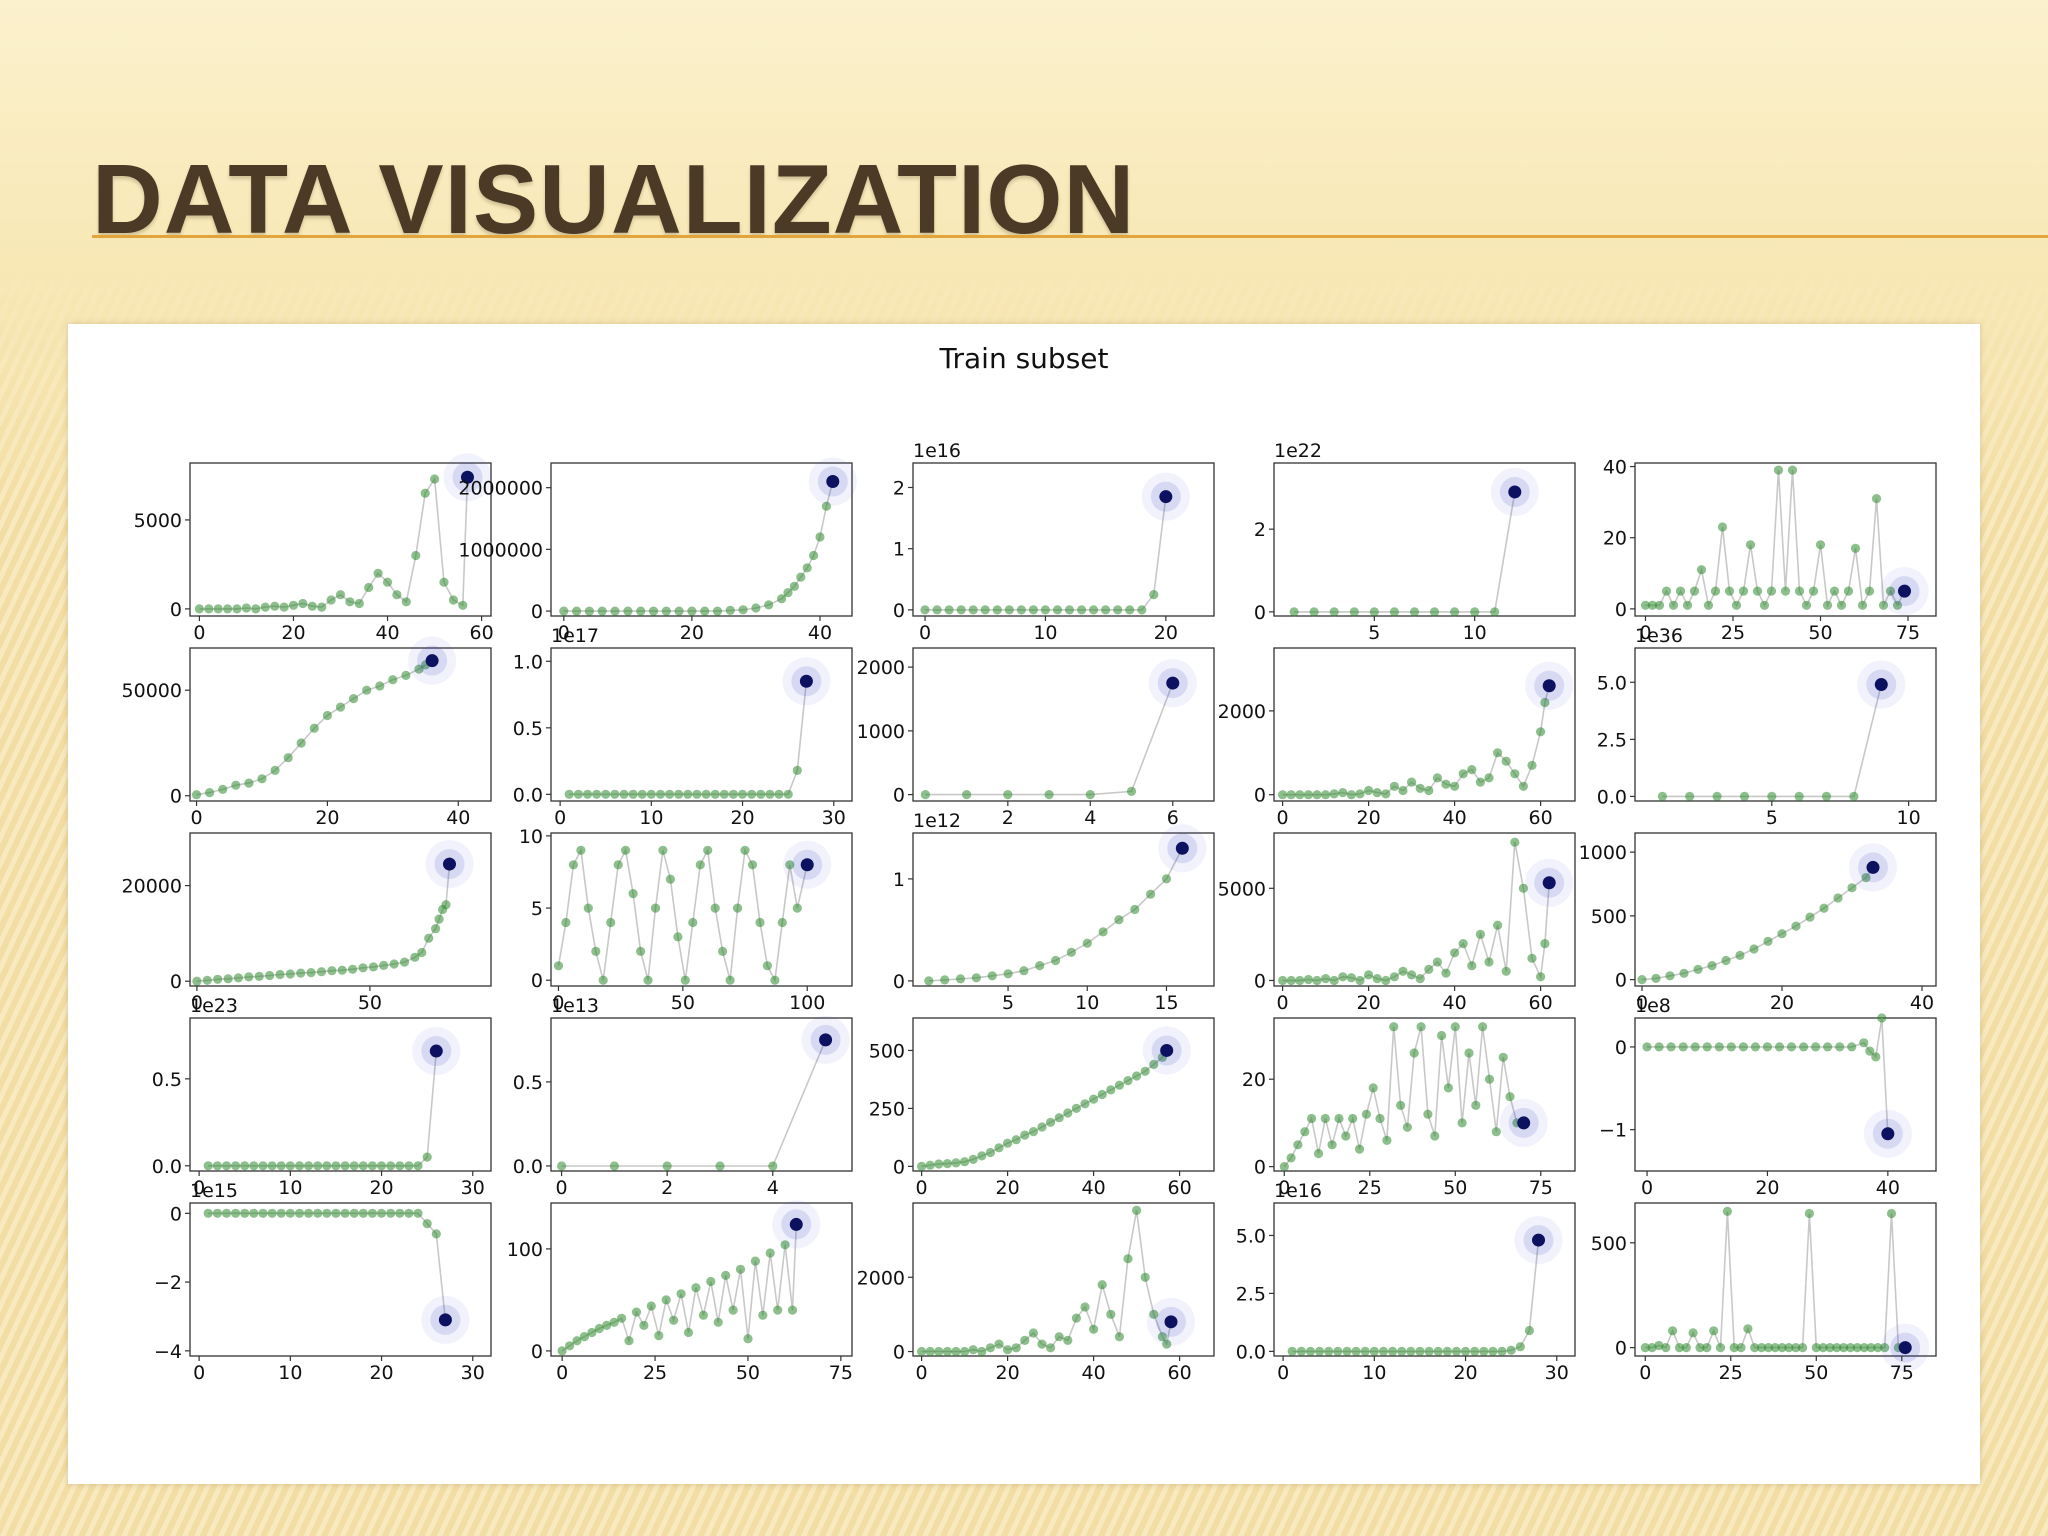 The image size is (2048, 1536). Describe the element at coordinates (1298, 451) in the screenshot. I see `axis-multiplier-label: 1e22` at that location.